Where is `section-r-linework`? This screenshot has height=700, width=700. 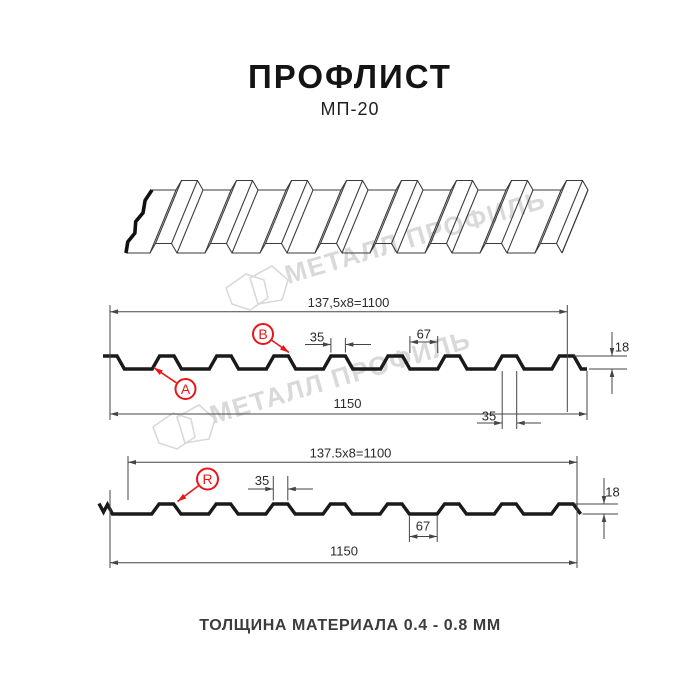 section-r-linework is located at coordinates (357, 512).